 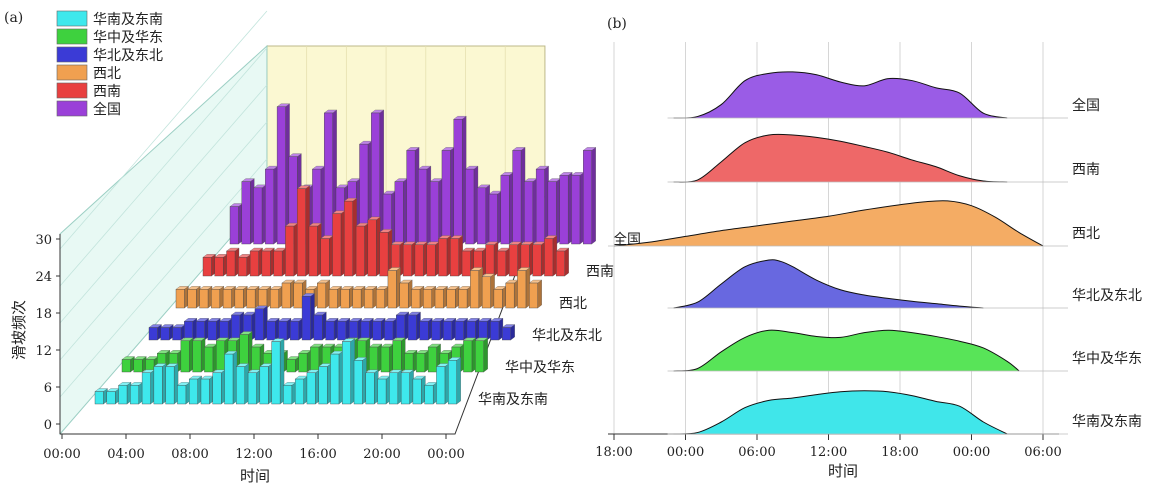 I want to click on y-tick-label: 24, so click(x=43, y=277).